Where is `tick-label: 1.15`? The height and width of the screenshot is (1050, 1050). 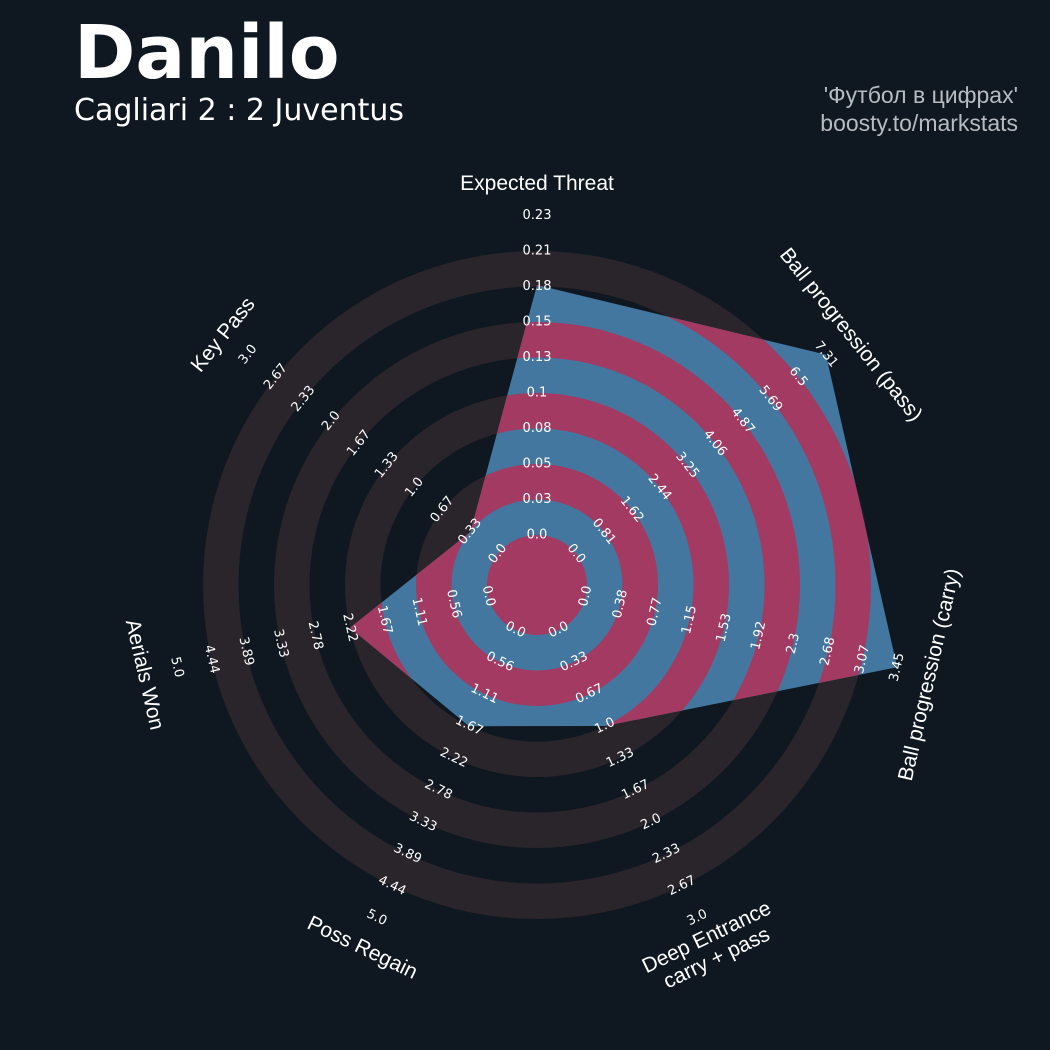
tick-label: 1.15 is located at coordinates (689, 620).